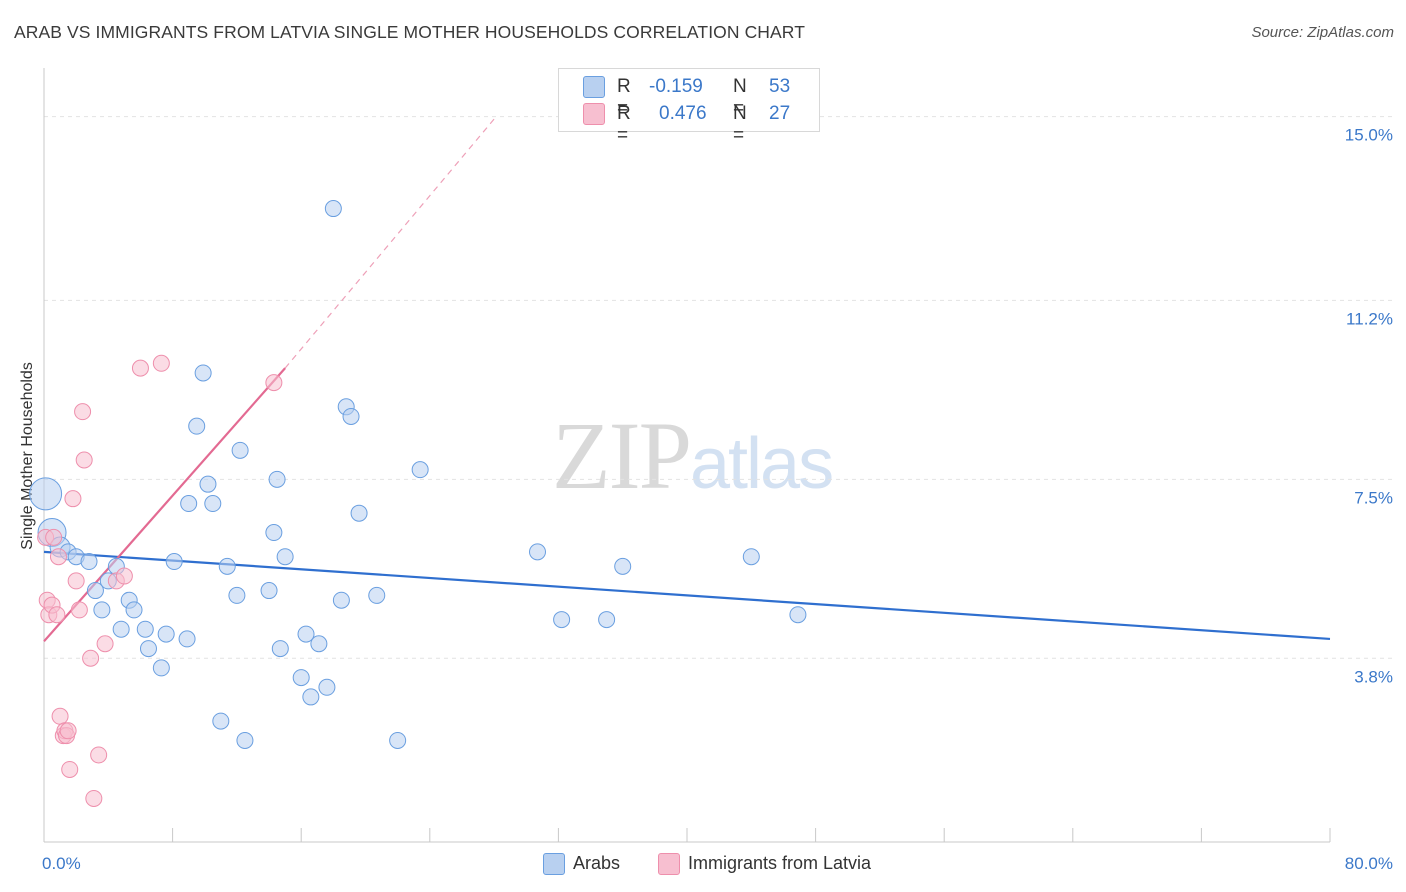 The height and width of the screenshot is (892, 1406). I want to click on legend-r-value: 0.476, so click(683, 113).